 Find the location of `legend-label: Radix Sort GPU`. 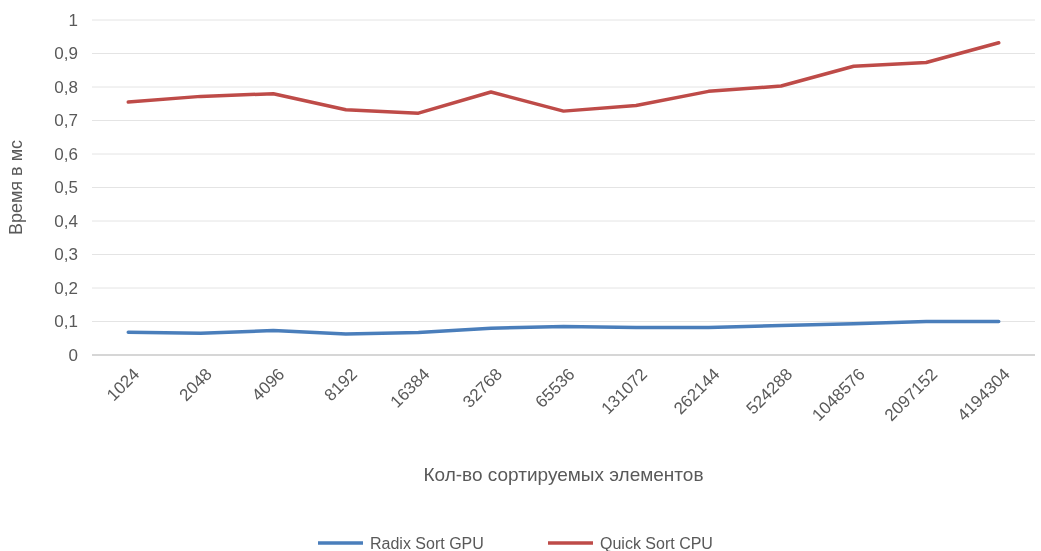

legend-label: Radix Sort GPU is located at coordinates (427, 542).